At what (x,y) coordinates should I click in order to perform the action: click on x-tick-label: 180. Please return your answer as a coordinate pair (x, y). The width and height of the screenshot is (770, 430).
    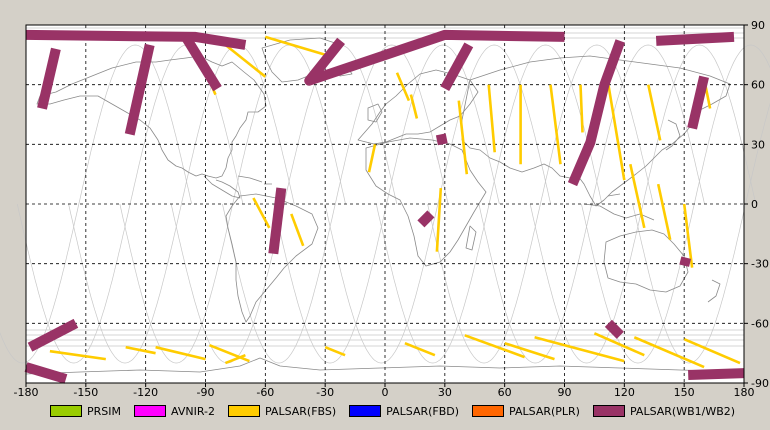
    Looking at the image, I should click on (744, 392).